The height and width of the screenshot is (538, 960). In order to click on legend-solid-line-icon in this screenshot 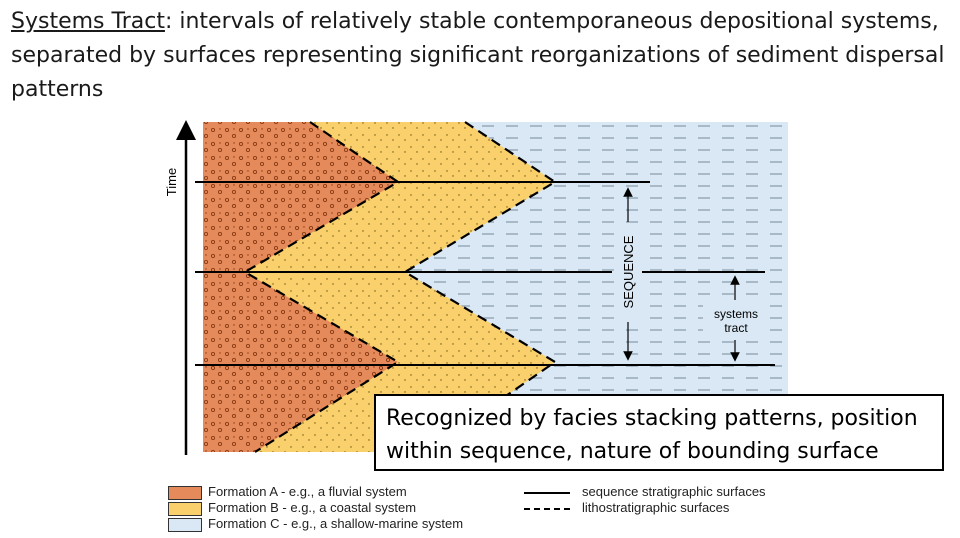, I will do `click(547, 493)`.